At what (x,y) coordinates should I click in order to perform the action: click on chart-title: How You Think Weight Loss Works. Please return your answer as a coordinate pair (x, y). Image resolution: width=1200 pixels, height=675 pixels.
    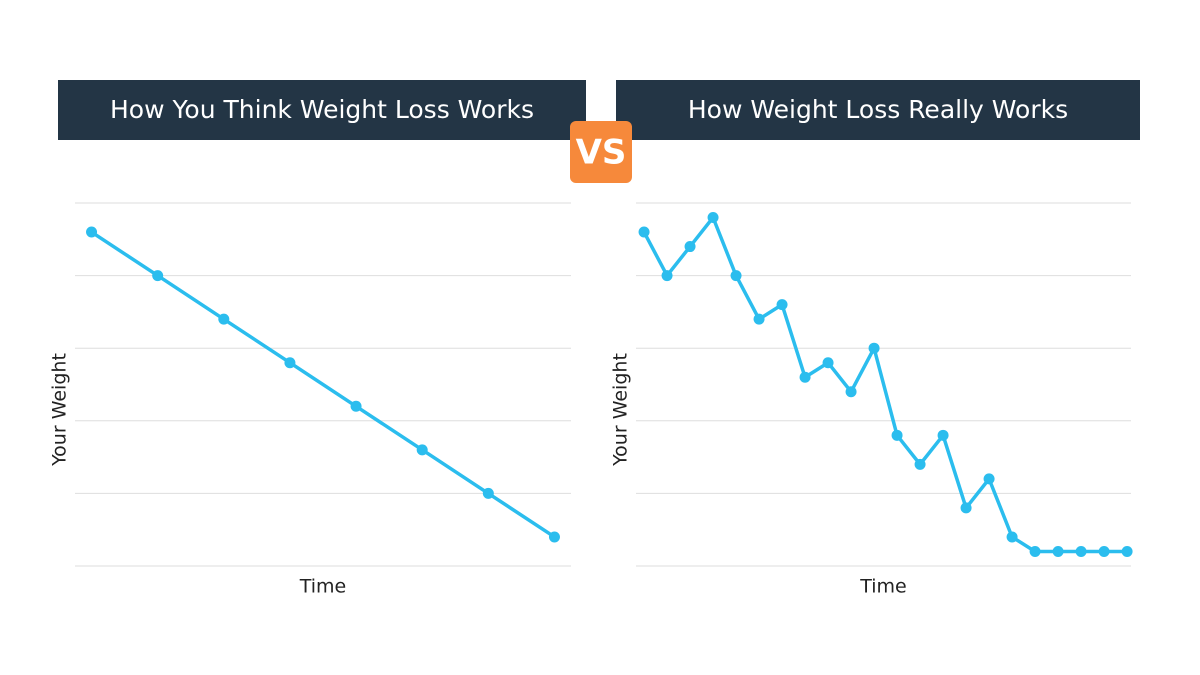
    Looking at the image, I should click on (322, 109).